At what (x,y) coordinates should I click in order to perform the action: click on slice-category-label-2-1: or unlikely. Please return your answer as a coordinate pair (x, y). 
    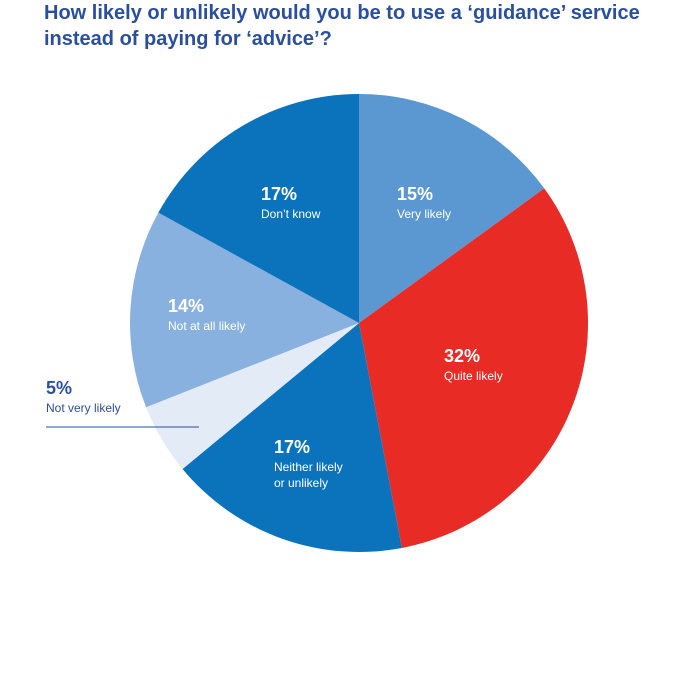
    Looking at the image, I should click on (301, 483).